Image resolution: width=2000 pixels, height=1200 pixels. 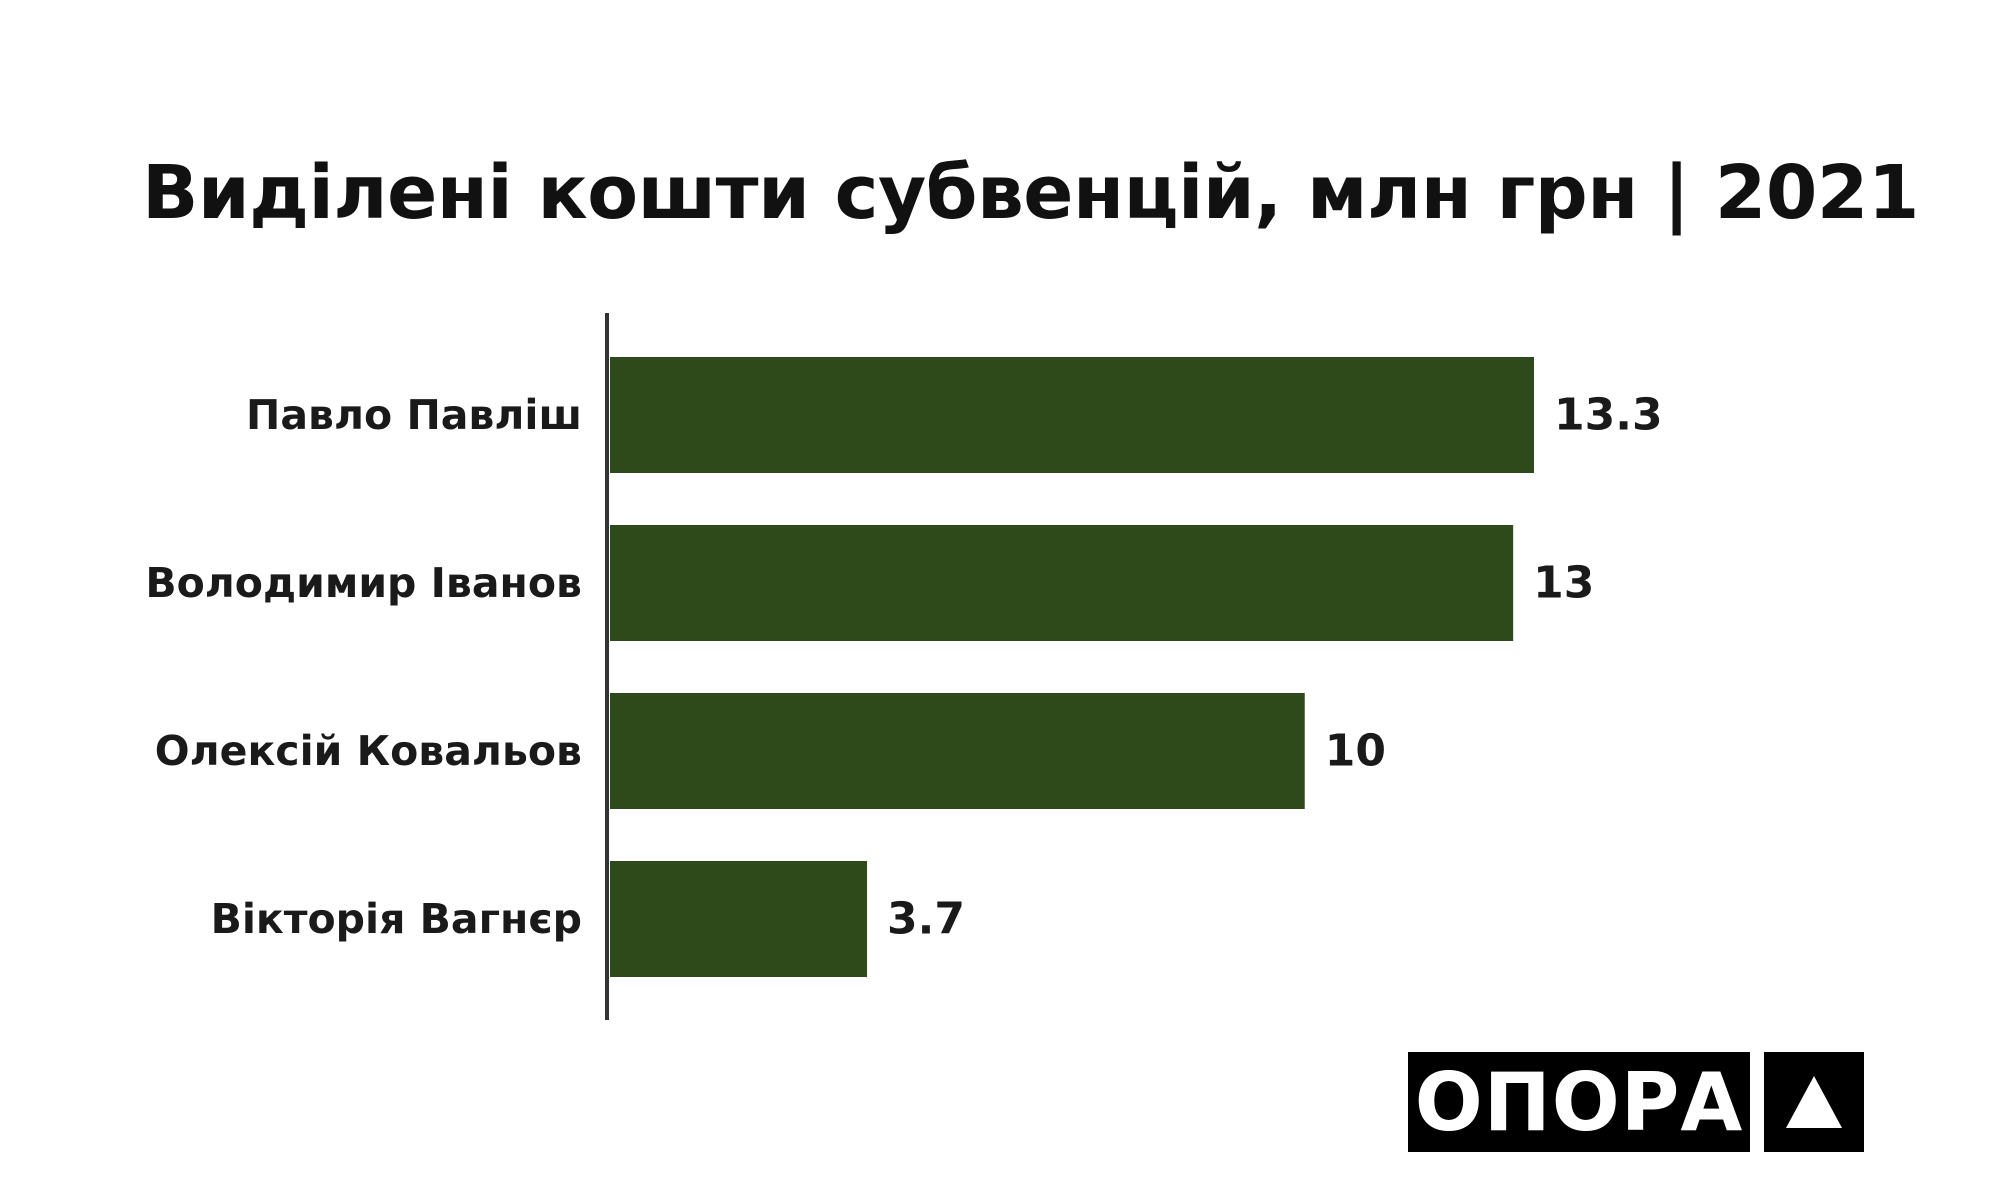 What do you see at coordinates (368, 751) in the screenshot?
I see `category-label: Олексій Ковальов` at bounding box center [368, 751].